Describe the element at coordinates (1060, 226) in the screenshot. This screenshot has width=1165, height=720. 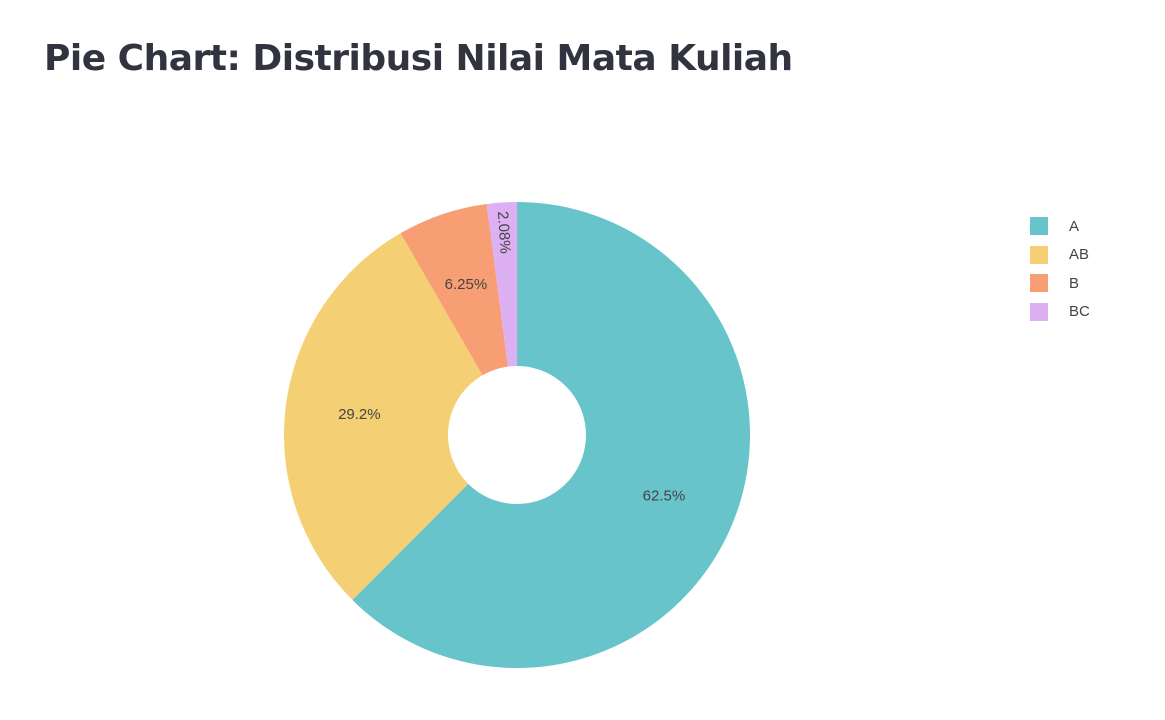
I see `legend-item-a: A` at that location.